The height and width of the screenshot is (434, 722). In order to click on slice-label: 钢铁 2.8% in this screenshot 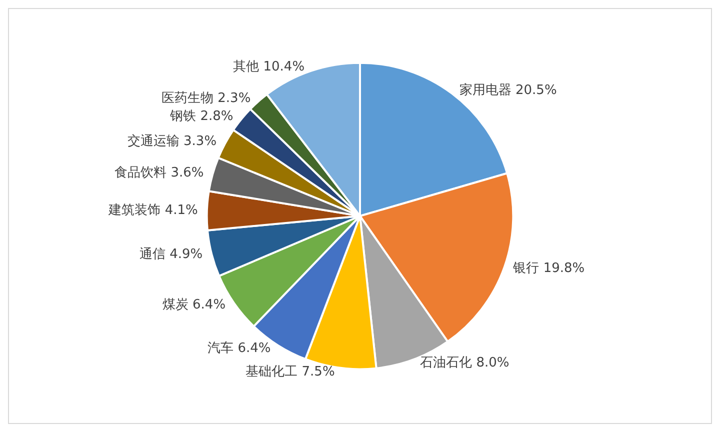, I will do `click(201, 116)`.